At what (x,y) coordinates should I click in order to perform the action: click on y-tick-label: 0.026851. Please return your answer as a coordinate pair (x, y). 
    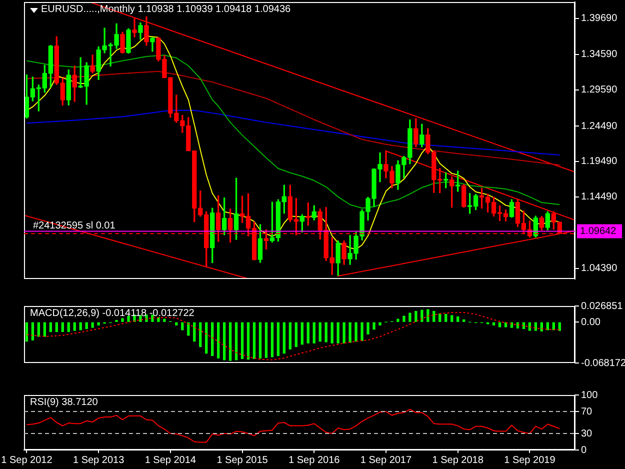
    Looking at the image, I should click on (602, 306).